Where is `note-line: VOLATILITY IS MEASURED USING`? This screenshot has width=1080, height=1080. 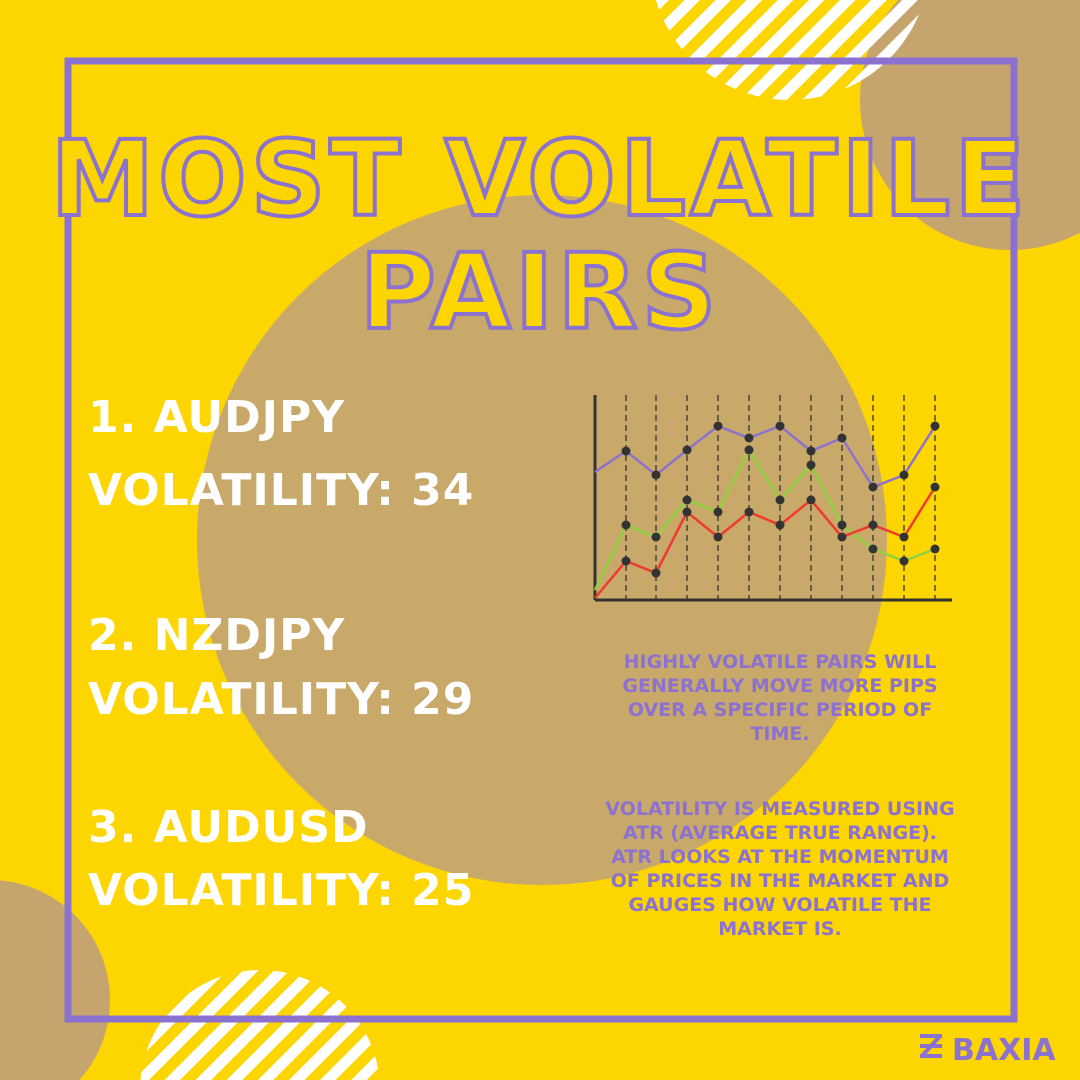 note-line: VOLATILITY IS MEASURED USING is located at coordinates (779, 809).